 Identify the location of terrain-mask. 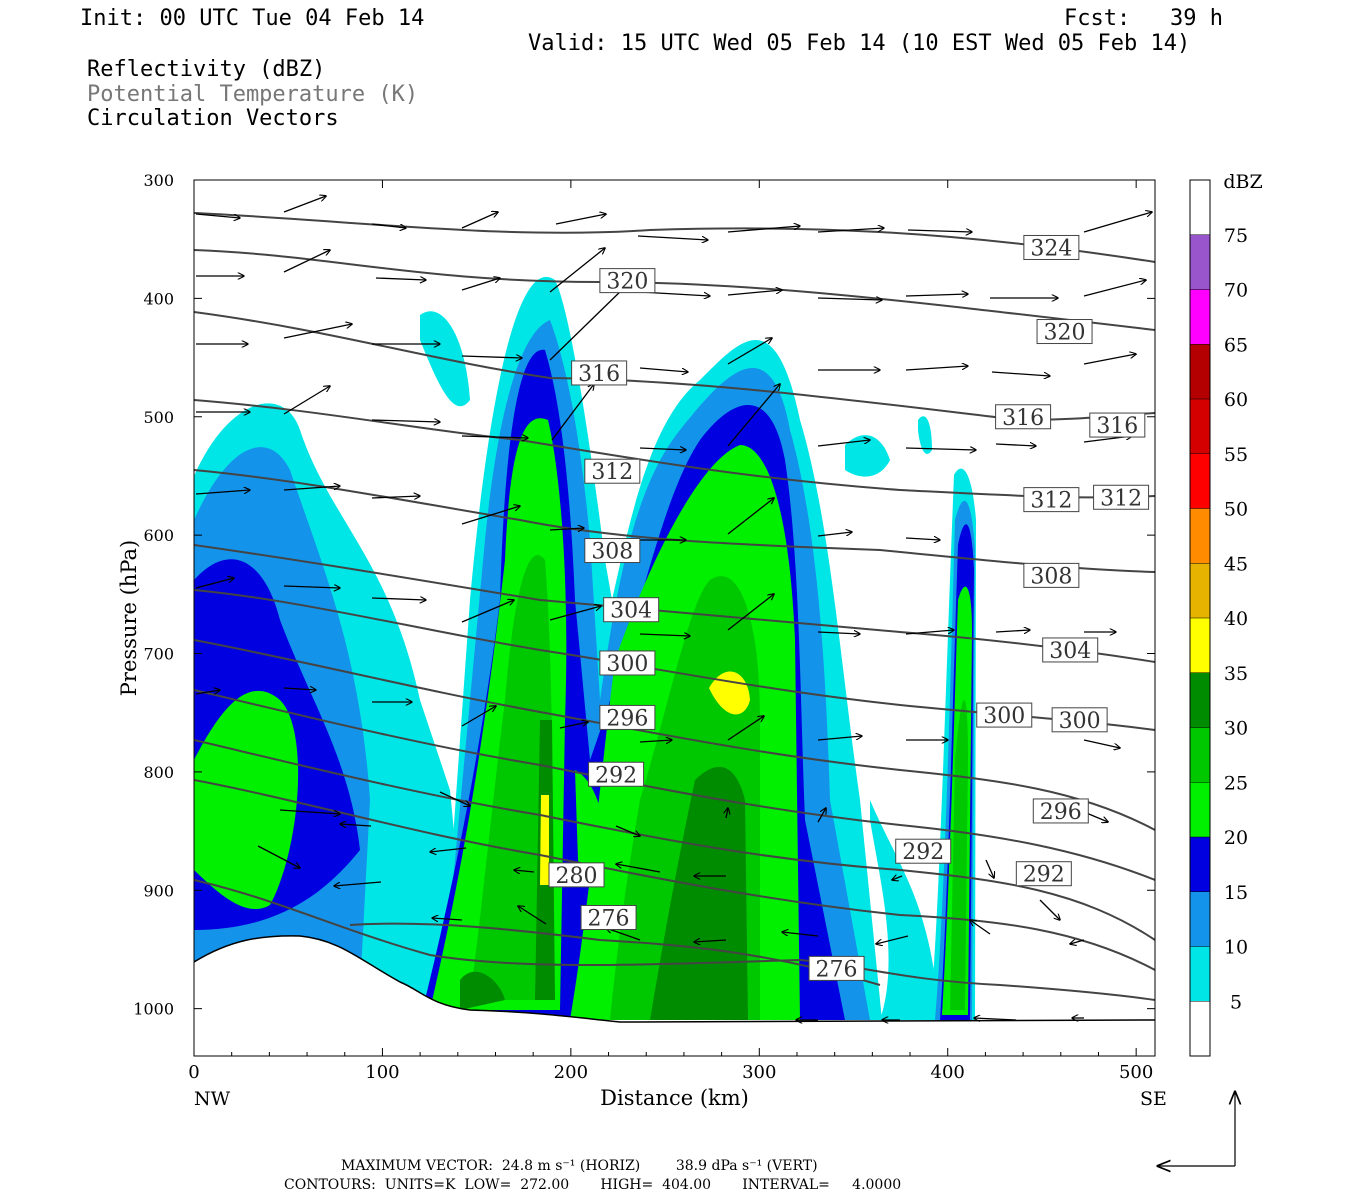
(674, 995).